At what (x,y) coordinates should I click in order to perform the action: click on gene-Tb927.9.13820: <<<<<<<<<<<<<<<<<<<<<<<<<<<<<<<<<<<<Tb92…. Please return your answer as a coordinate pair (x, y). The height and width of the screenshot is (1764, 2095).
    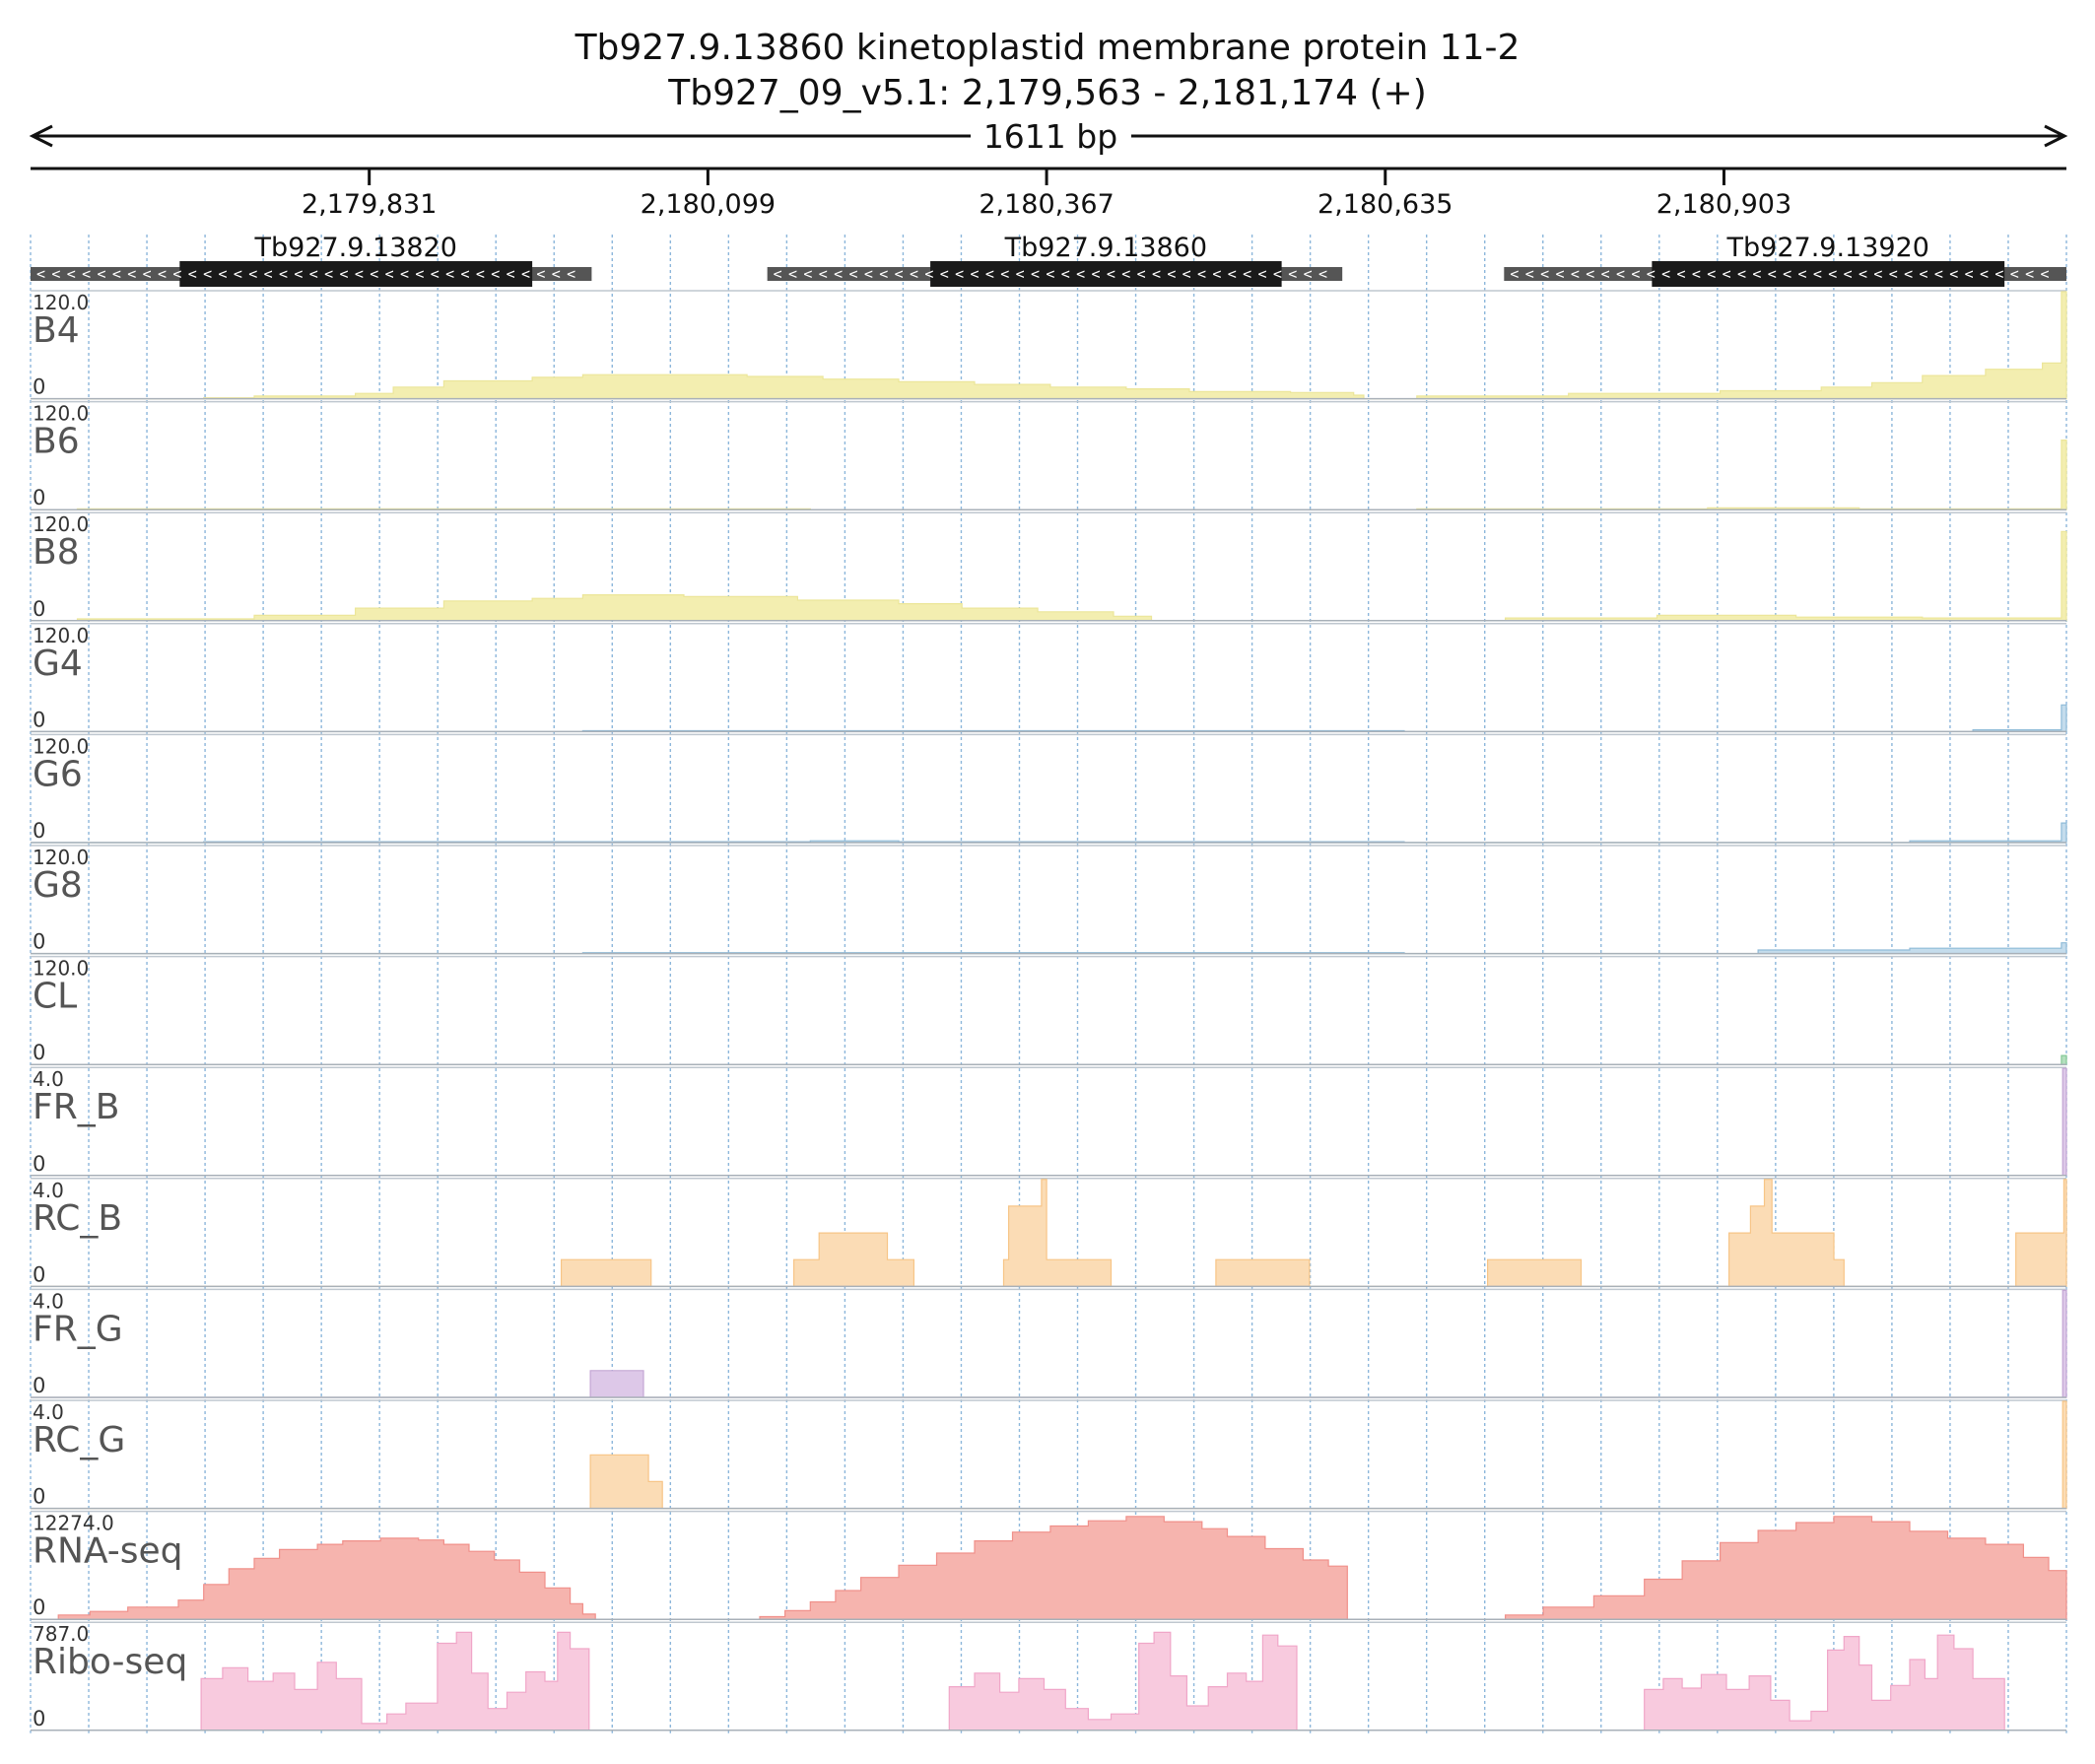
    Looking at the image, I should click on (311, 260).